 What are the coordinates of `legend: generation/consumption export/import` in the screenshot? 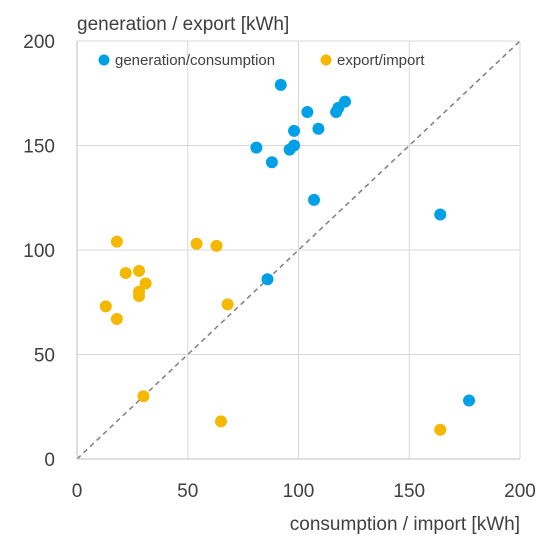 It's located at (261, 60).